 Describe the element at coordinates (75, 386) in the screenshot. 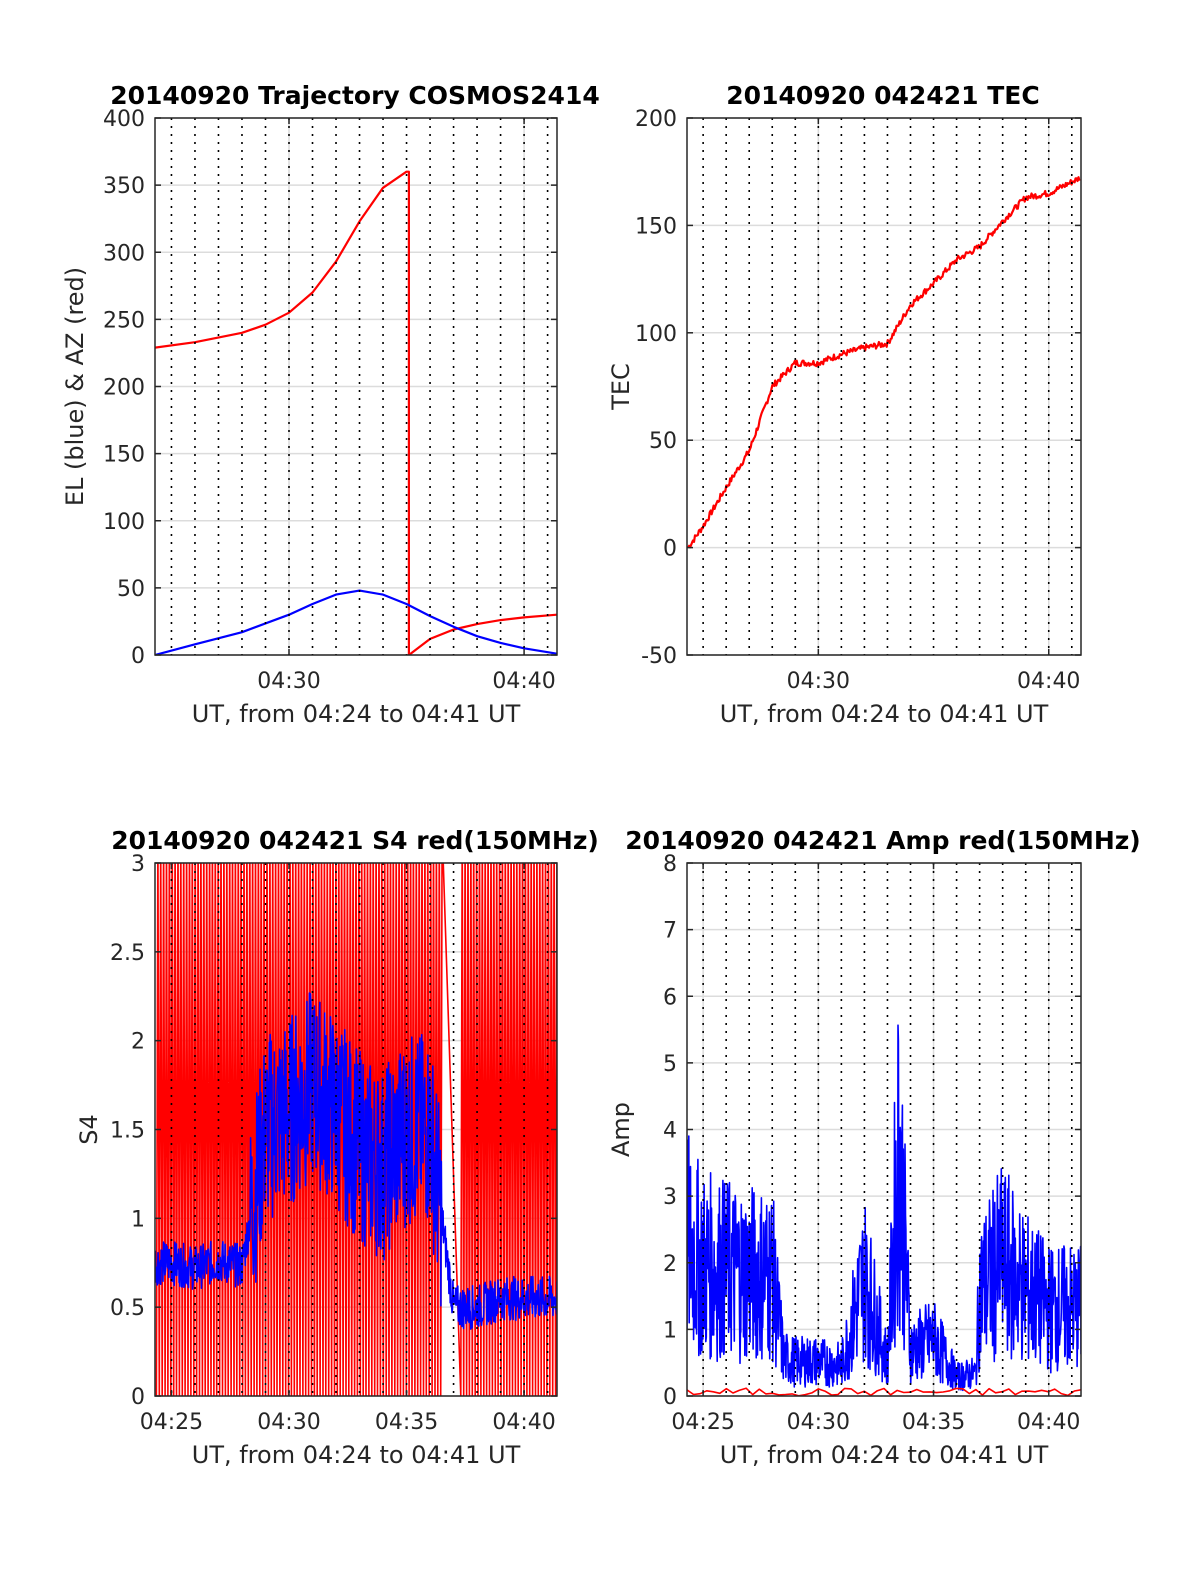

I see `y-axis-label: EL (blue) & AZ (red)` at that location.